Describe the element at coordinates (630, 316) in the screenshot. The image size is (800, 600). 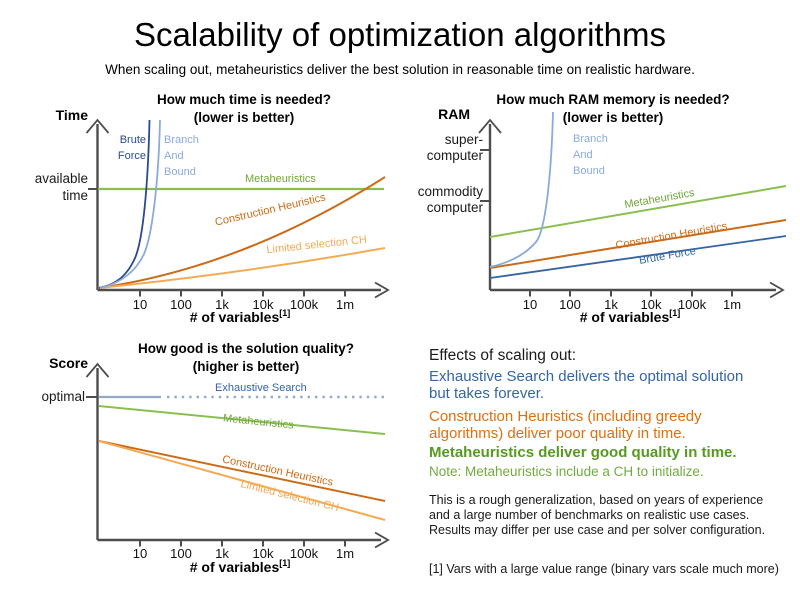
I see `chart-ram-x-axis-label: # of variables[1]` at that location.